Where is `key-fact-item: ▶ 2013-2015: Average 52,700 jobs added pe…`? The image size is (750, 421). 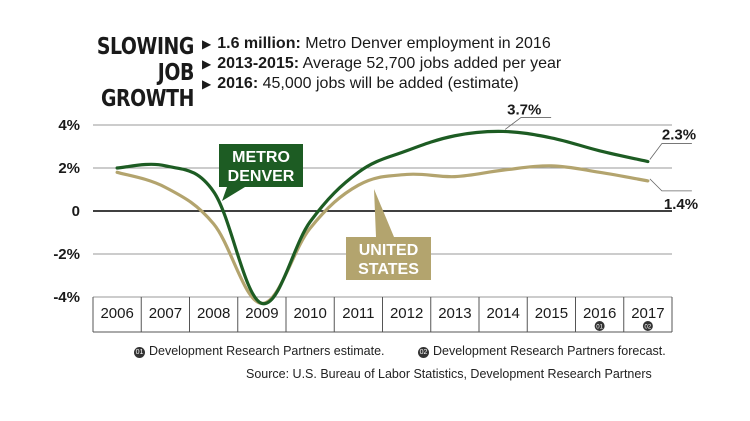
key-fact-item: ▶ 2013-2015: Average 52,700 jobs added pe… is located at coordinates (381, 64).